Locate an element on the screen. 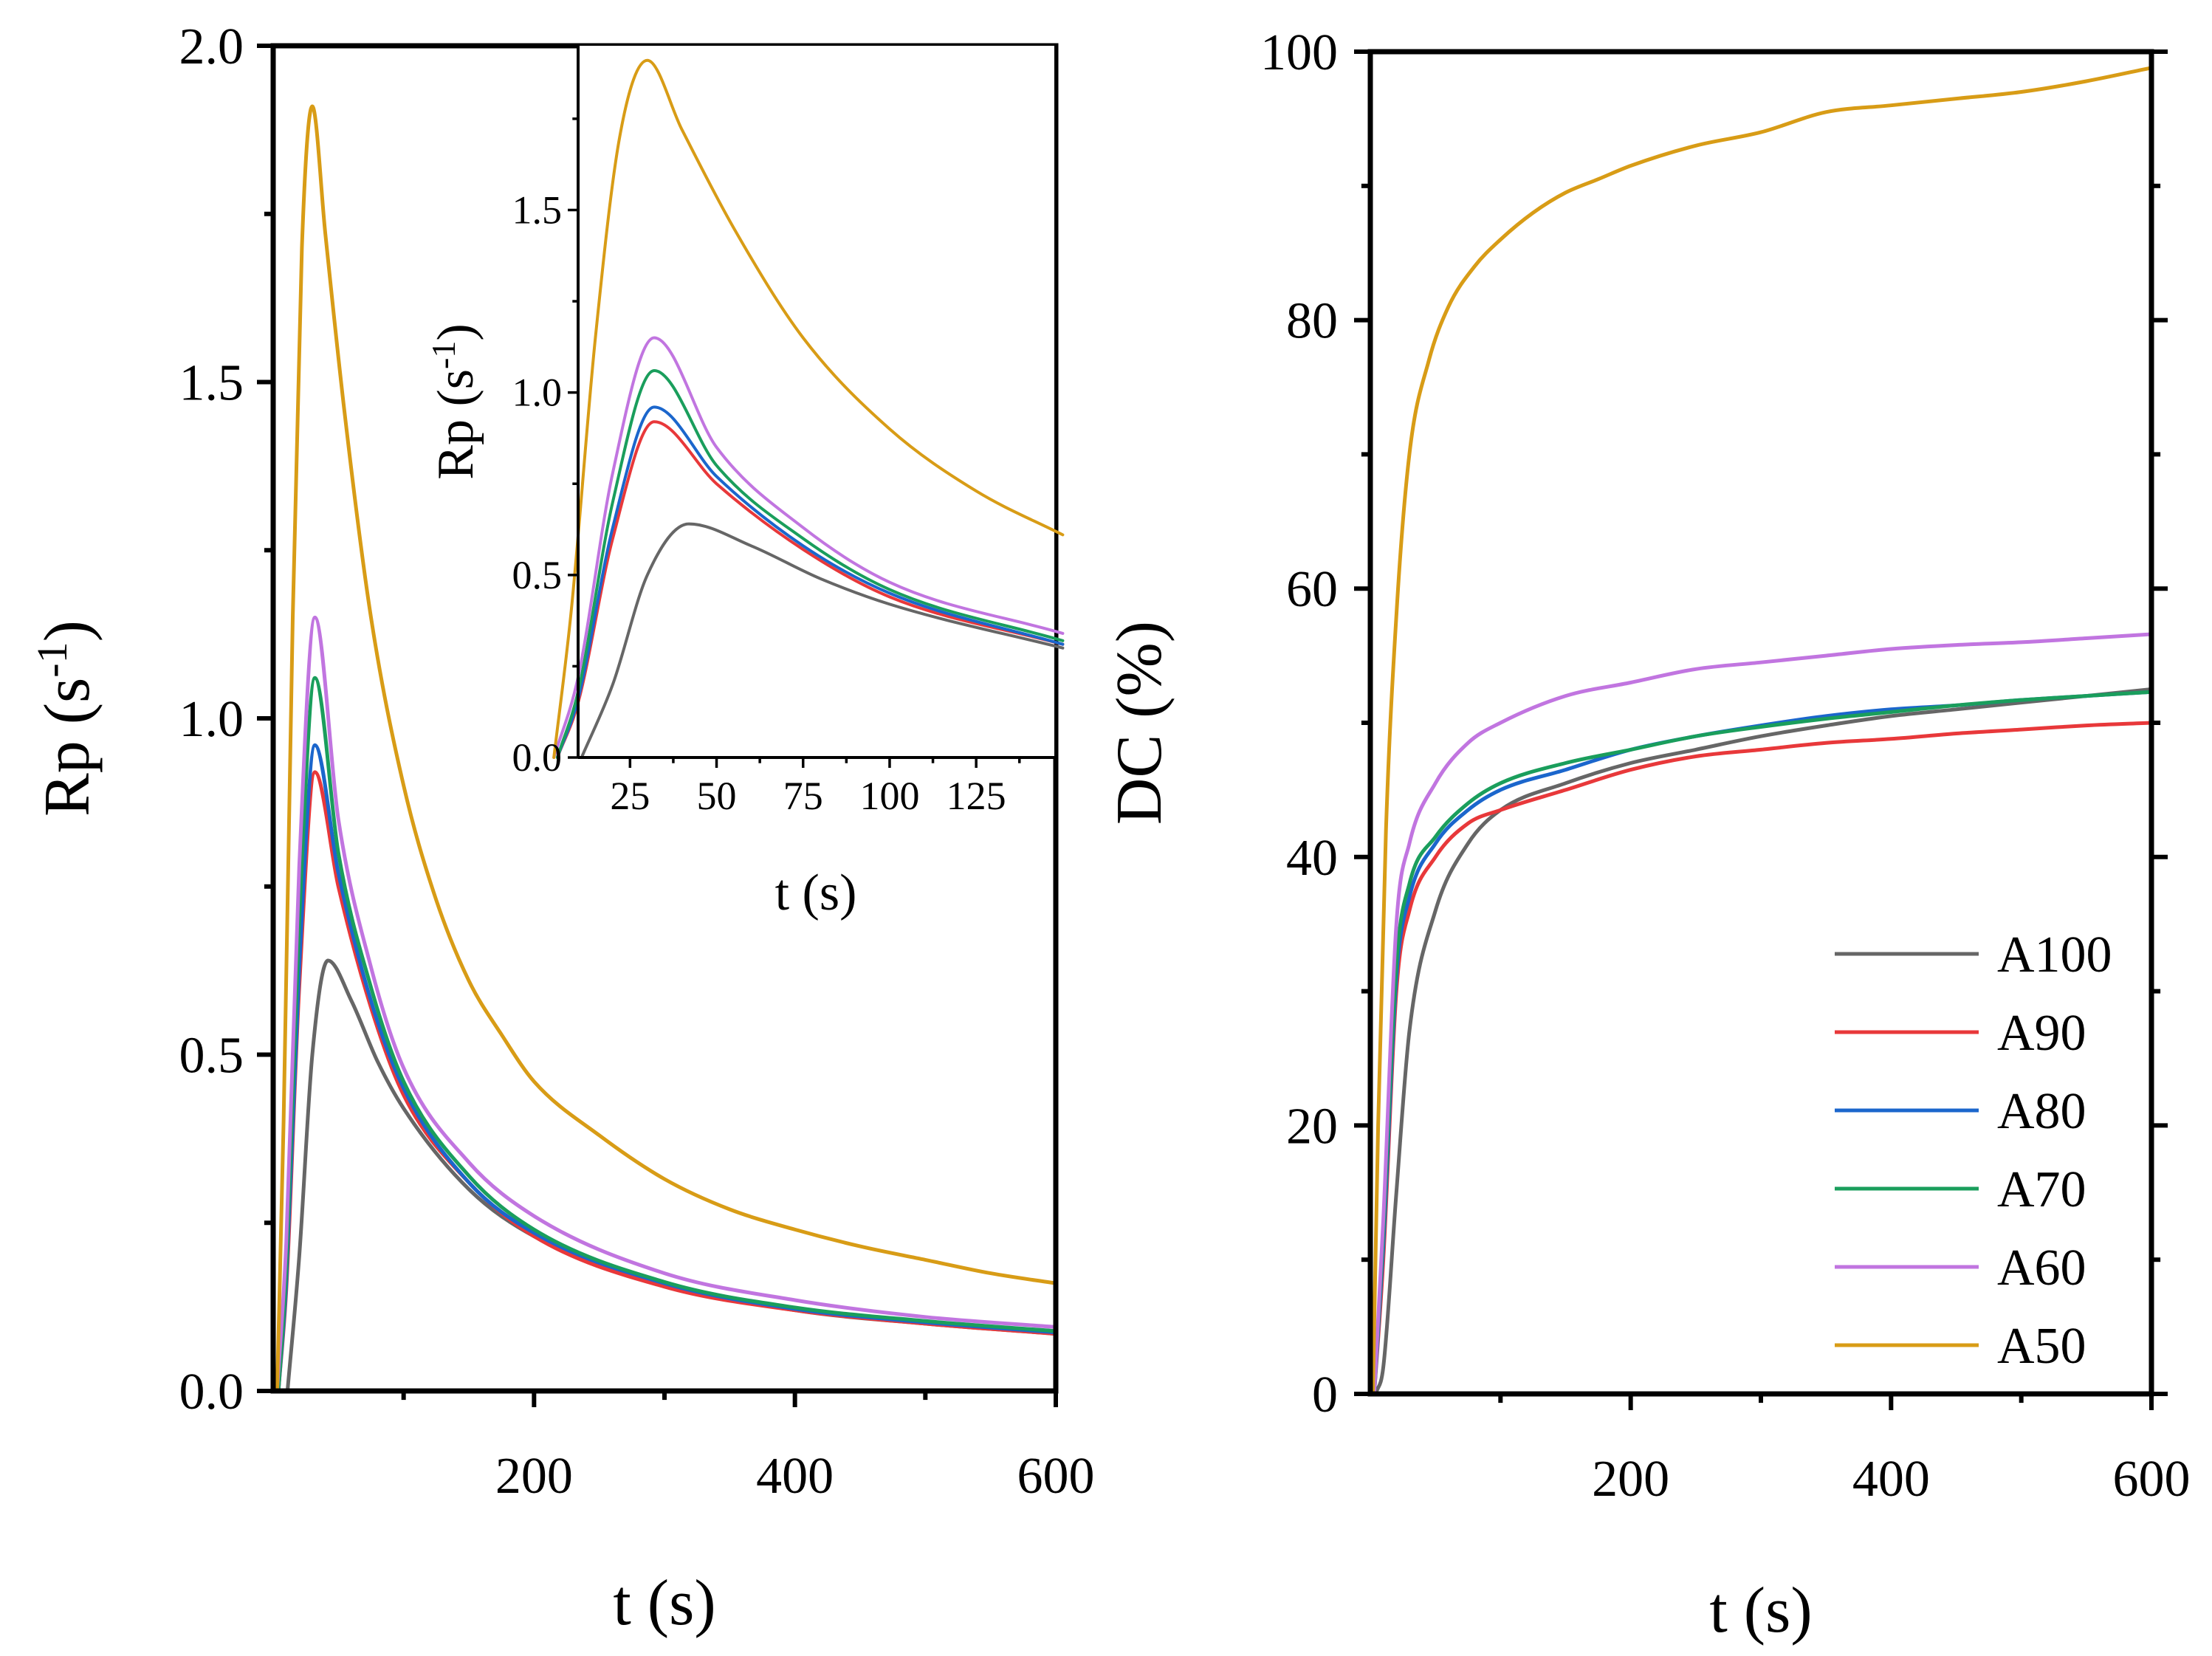 The image size is (2212, 1656). inset-x-tick-label: 75 is located at coordinates (803, 796).